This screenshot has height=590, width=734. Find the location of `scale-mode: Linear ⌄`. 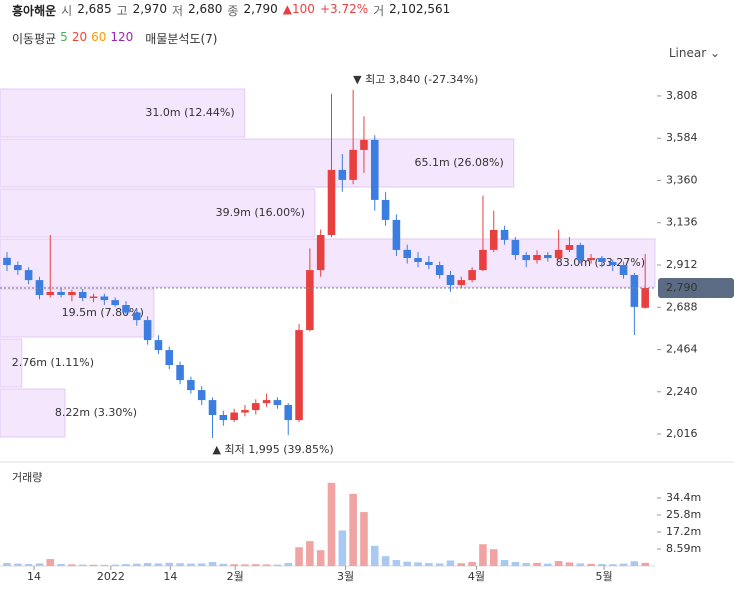

scale-mode: Linear ⌄ is located at coordinates (694, 53).